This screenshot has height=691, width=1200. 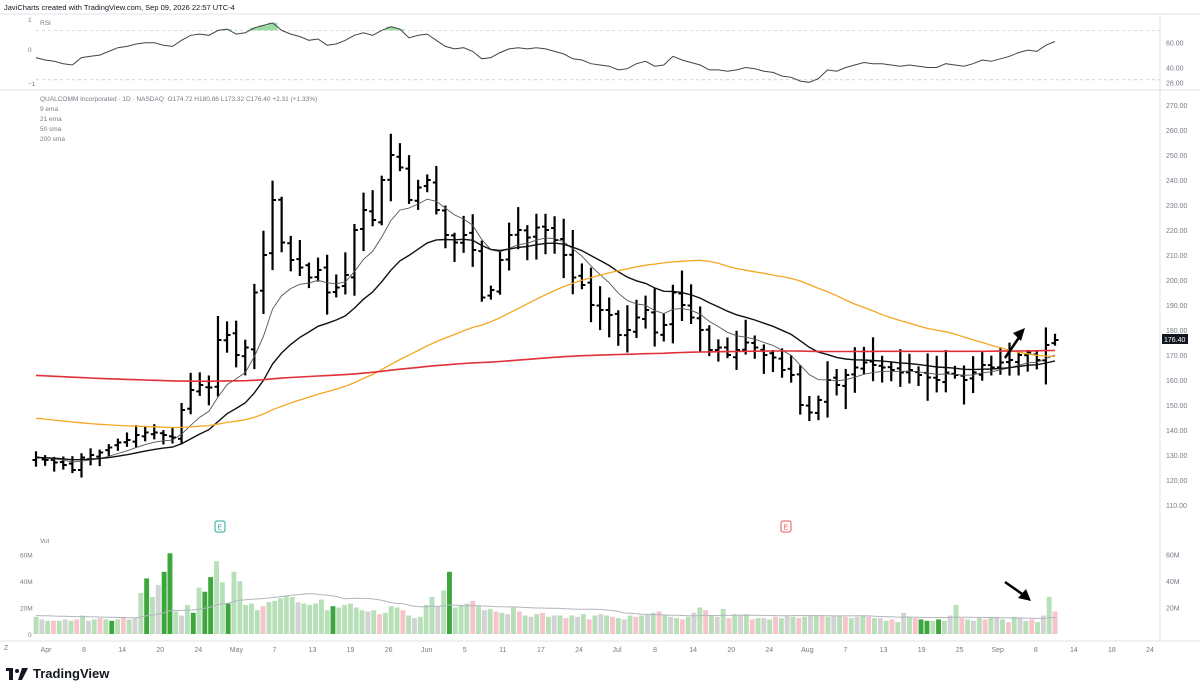 What do you see at coordinates (960, 650) in the screenshot?
I see `x-axis-label-24: 25` at bounding box center [960, 650].